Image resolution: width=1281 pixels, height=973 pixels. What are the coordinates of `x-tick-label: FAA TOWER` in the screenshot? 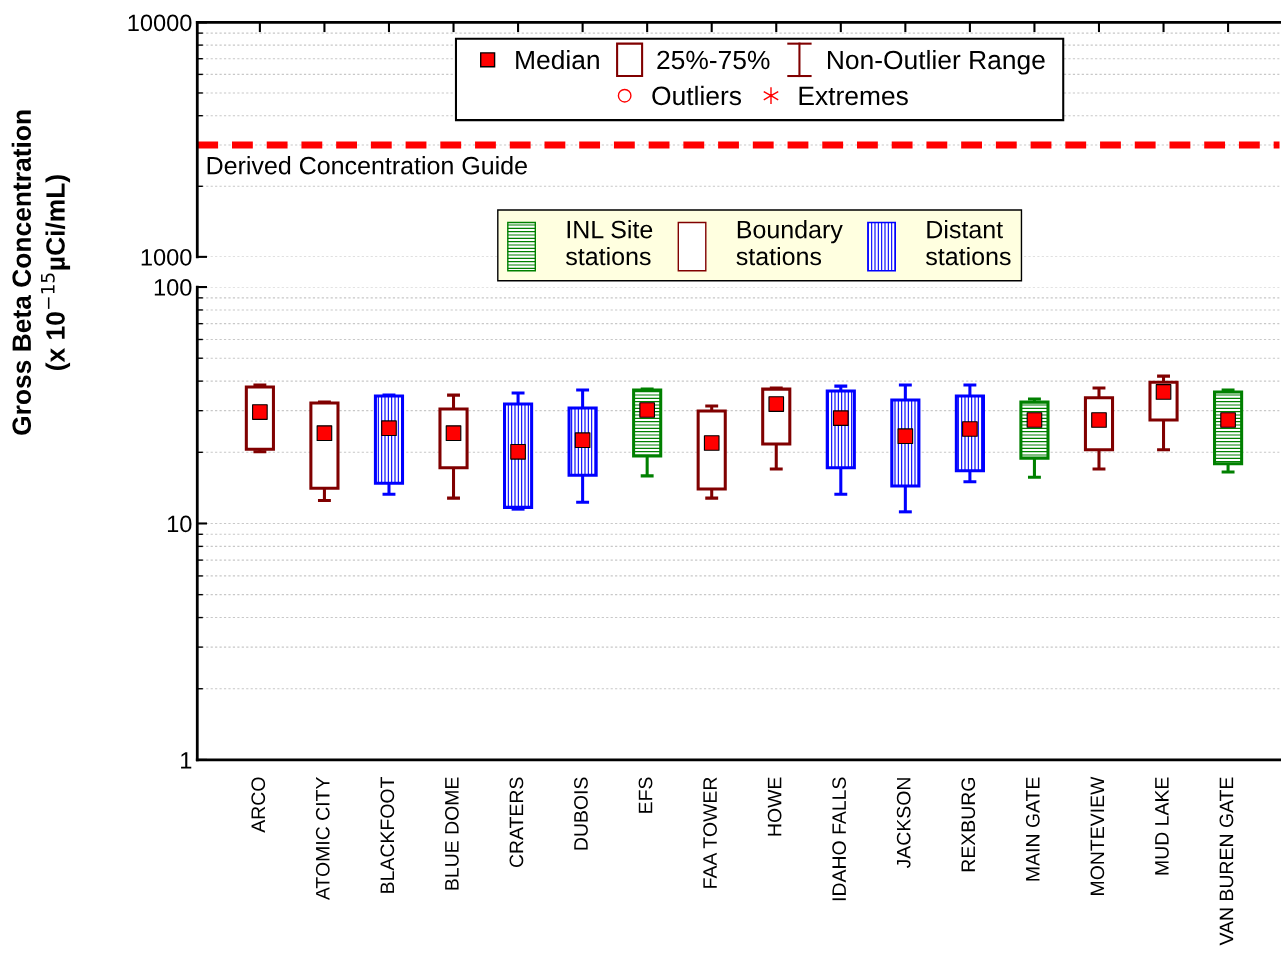 It's located at (710, 832).